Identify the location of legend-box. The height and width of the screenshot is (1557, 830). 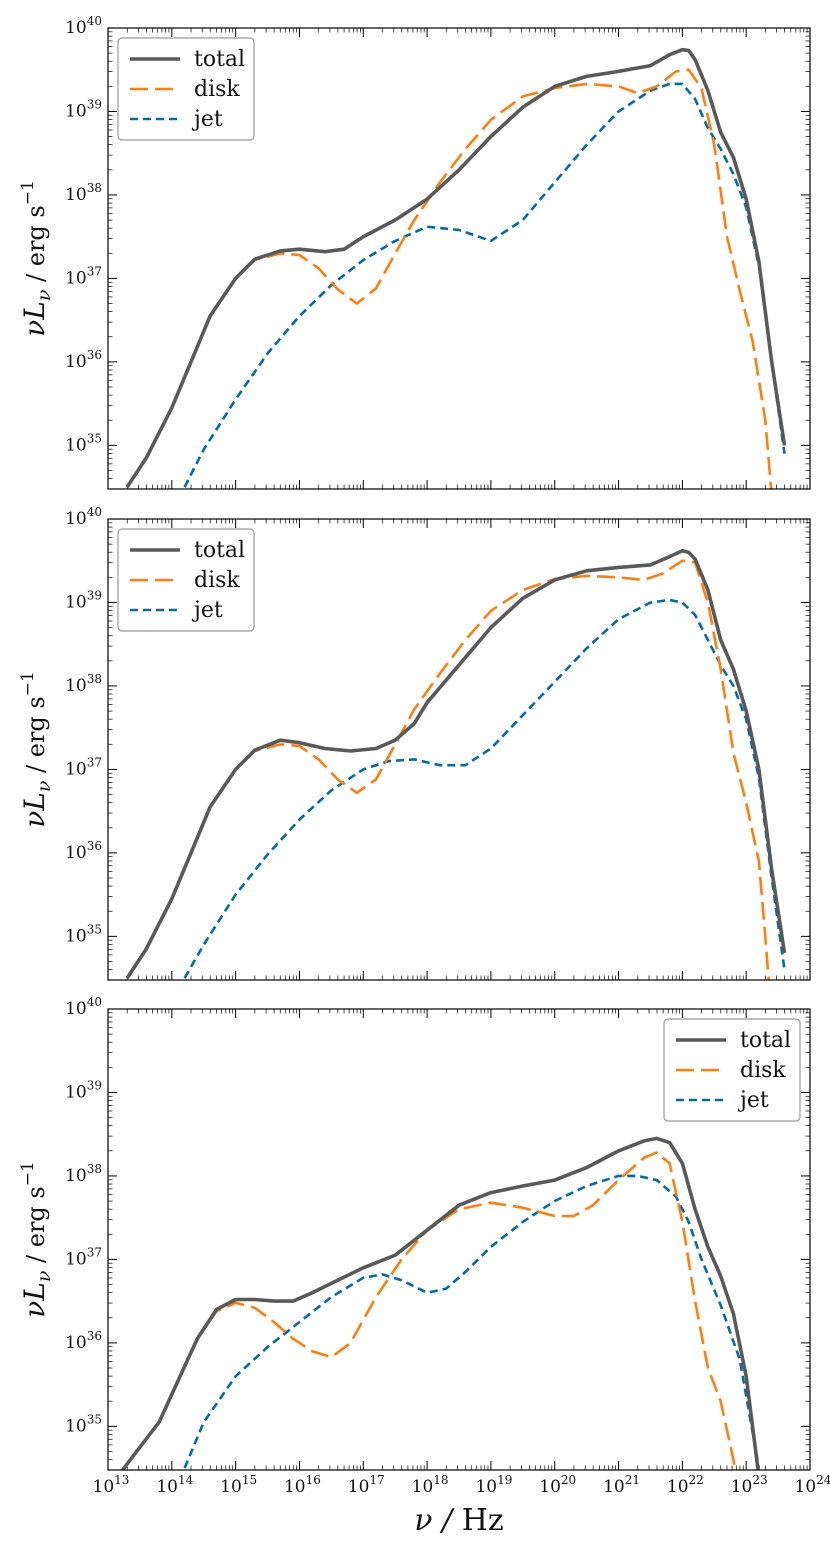
(186, 89).